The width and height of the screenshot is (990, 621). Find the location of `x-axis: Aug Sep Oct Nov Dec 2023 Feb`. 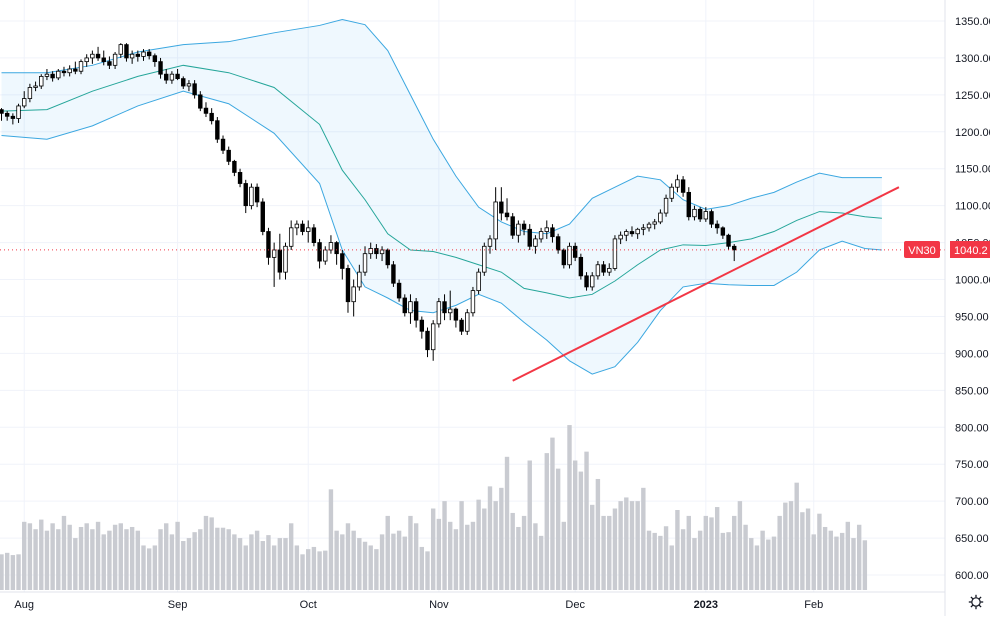

x-axis: Aug Sep Oct Nov Dec 2023 Feb is located at coordinates (472, 601).